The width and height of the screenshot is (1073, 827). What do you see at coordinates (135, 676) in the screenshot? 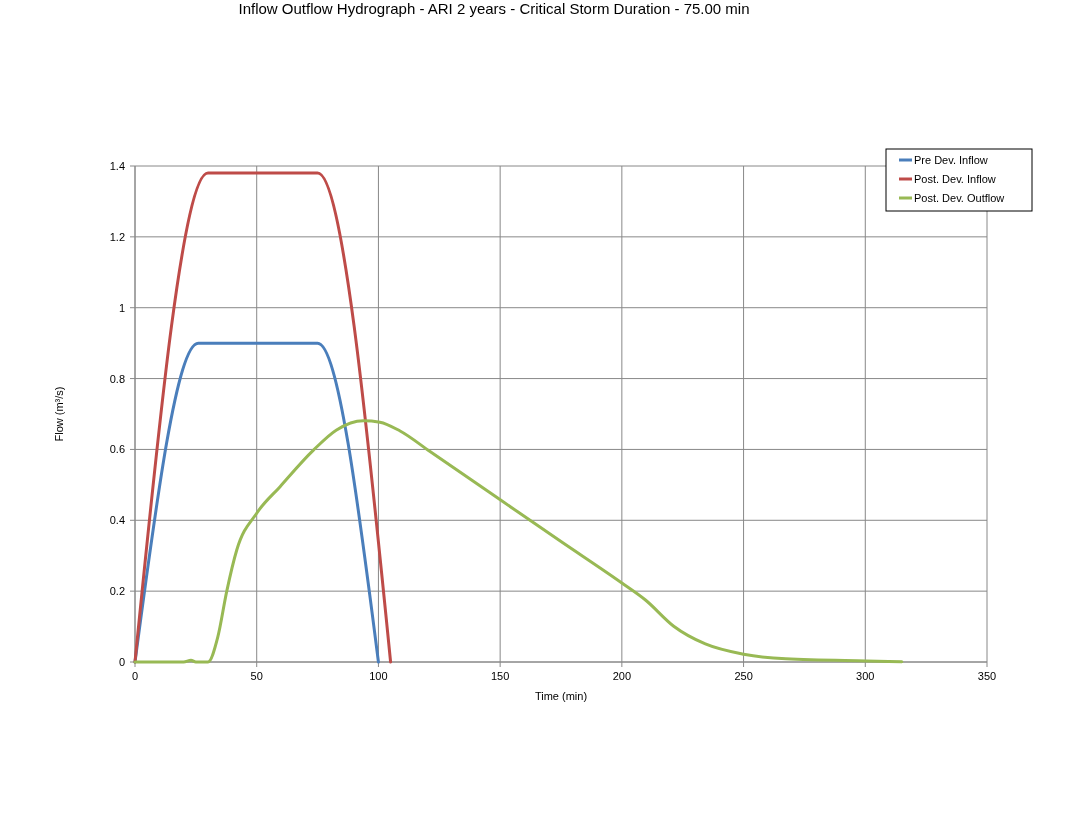
I see `x-tick-label: 0` at bounding box center [135, 676].